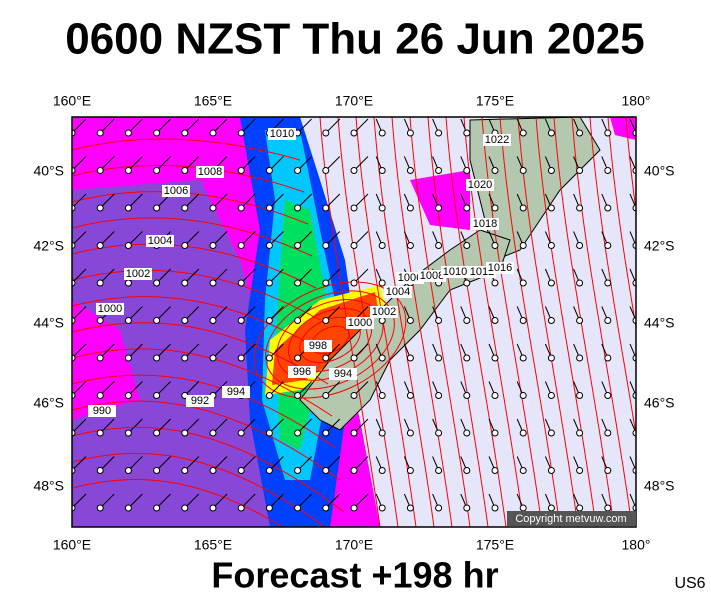  Describe the element at coordinates (236, 392) in the screenshot. I see `isobar-label: 994` at that location.